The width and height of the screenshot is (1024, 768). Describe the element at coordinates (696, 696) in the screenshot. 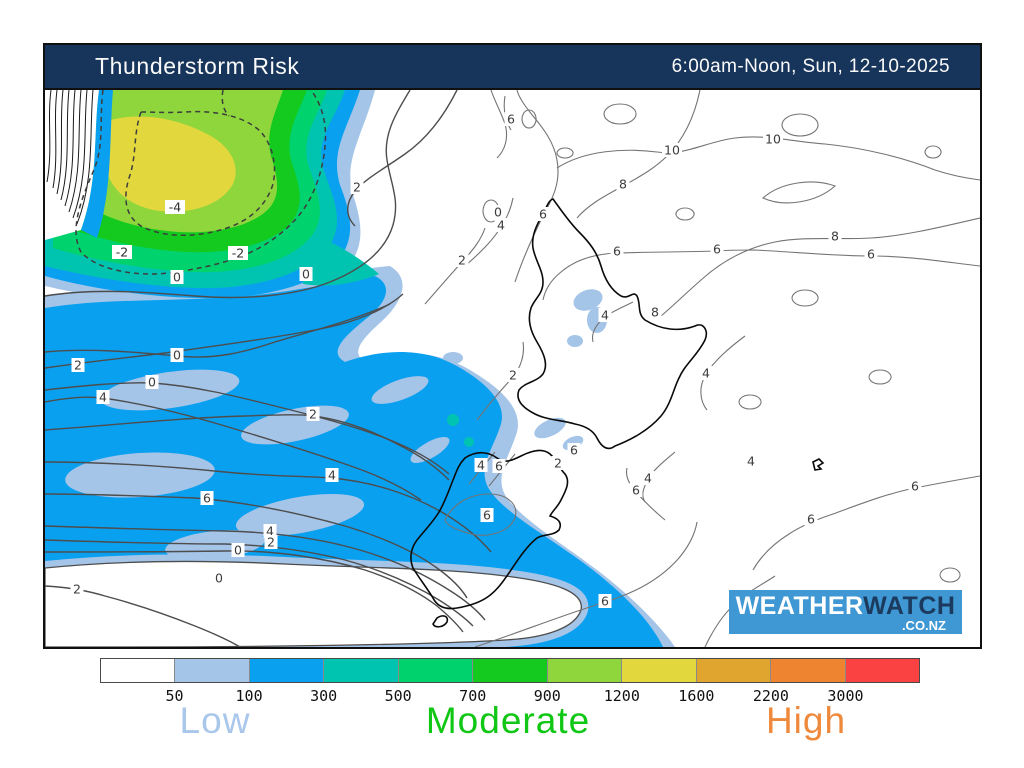

I see `scale-tick: 1600` at that location.